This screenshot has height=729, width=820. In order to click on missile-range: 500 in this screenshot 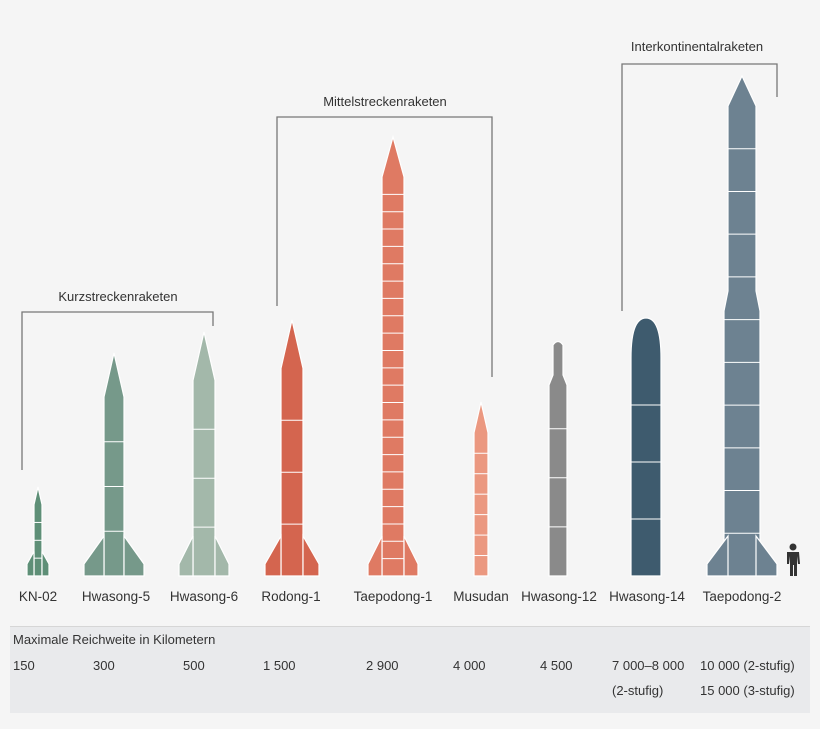, I will do `click(194, 665)`.